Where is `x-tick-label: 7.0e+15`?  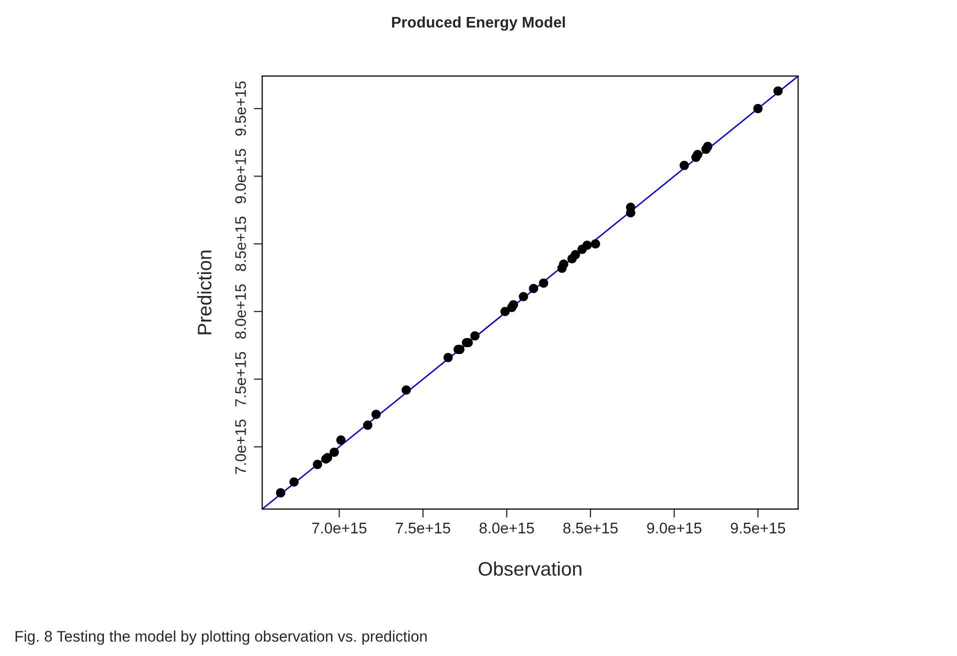
x-tick-label: 7.0e+15 is located at coordinates (339, 528).